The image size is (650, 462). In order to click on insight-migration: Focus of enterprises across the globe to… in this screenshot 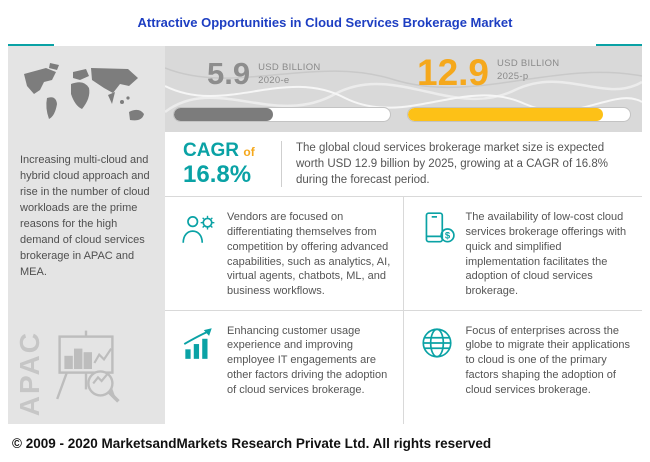, I will do `click(523, 367)`.